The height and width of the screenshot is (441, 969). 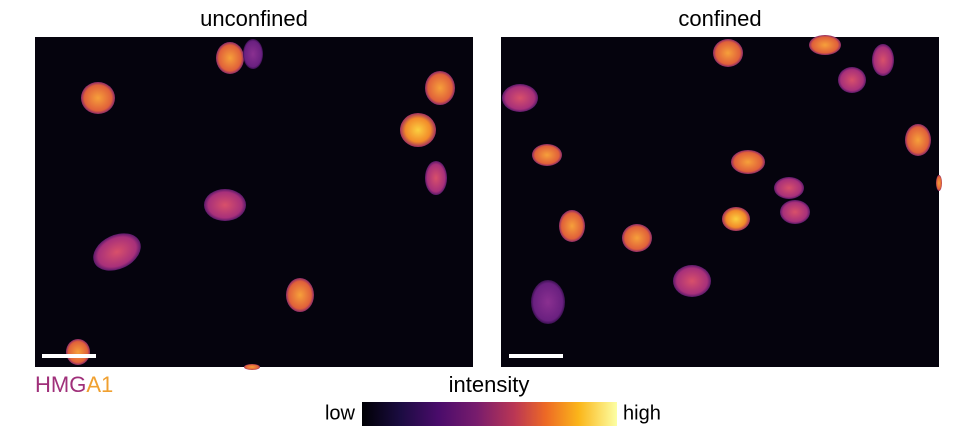 I want to click on stain-label-part: HMG, so click(x=60, y=384).